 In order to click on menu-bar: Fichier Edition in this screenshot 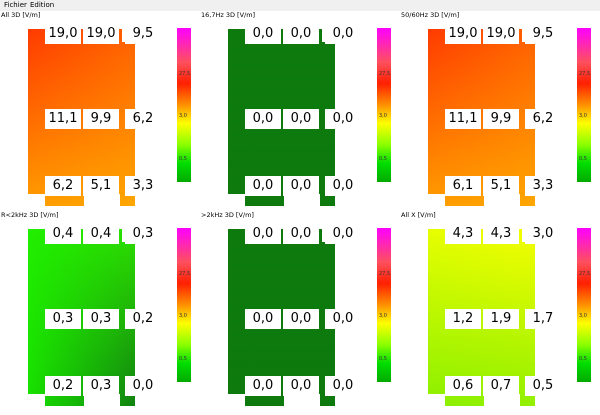, I will do `click(300, 5)`.